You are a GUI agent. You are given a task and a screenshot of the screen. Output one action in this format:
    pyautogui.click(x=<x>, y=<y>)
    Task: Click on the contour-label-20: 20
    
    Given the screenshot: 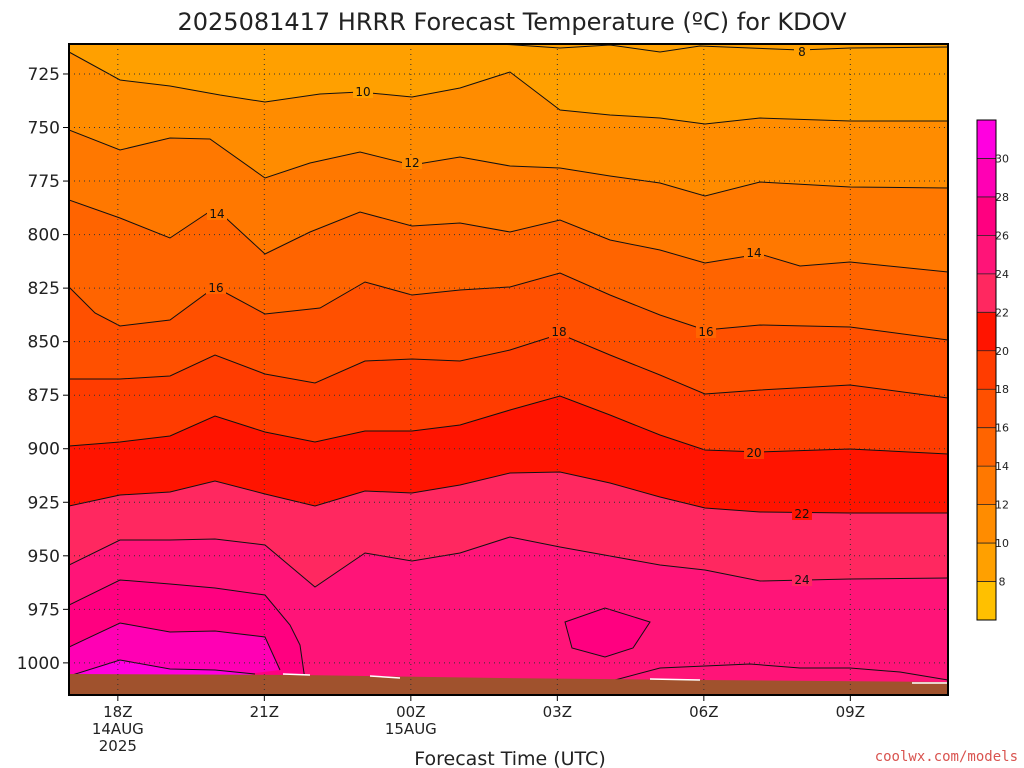 What is the action you would take?
    pyautogui.click(x=754, y=453)
    